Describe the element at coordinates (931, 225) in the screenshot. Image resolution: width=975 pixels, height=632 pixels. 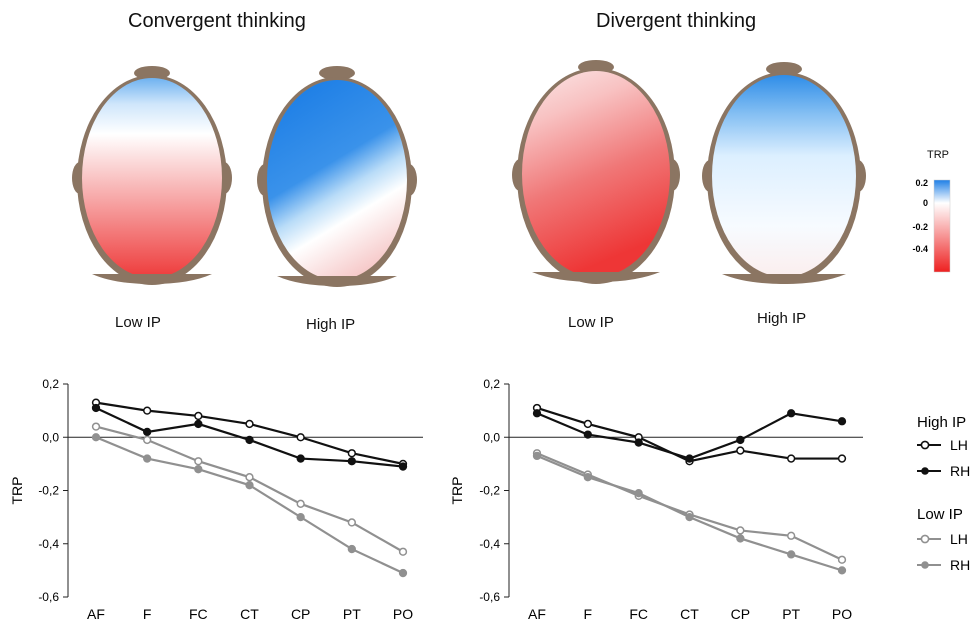
I see `colorbar: 0.2 0 -0.2 -0.4` at that location.